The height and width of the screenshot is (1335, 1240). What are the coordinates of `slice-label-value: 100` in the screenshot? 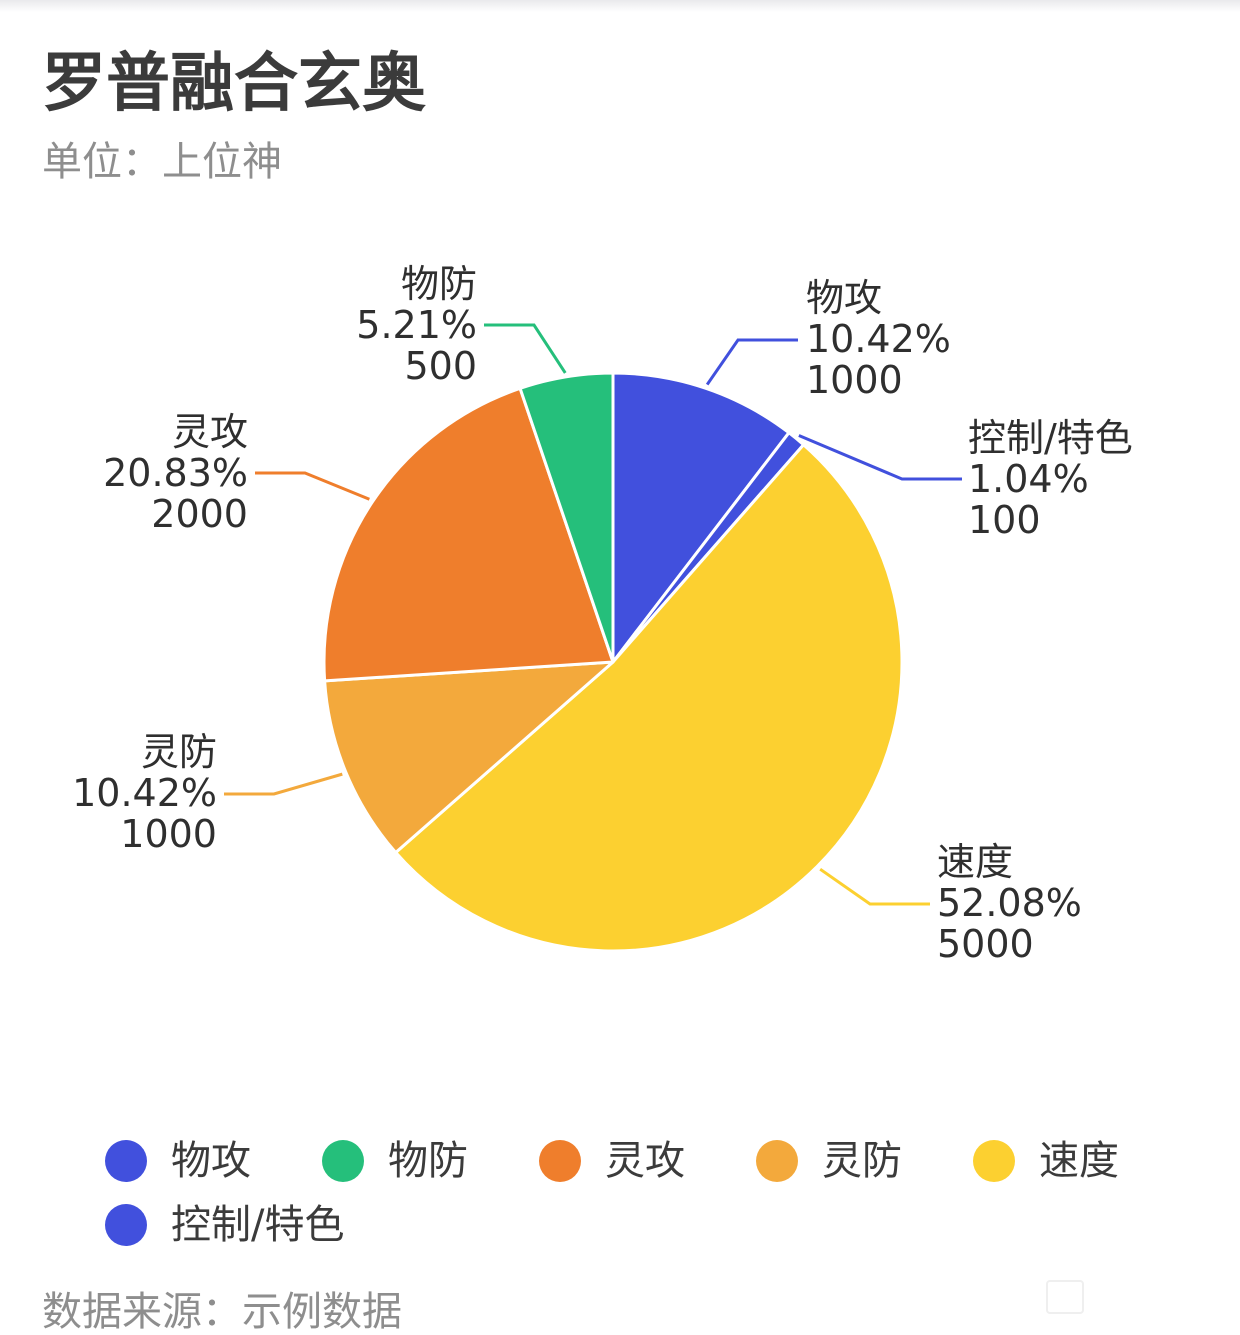 It's located at (1004, 520).